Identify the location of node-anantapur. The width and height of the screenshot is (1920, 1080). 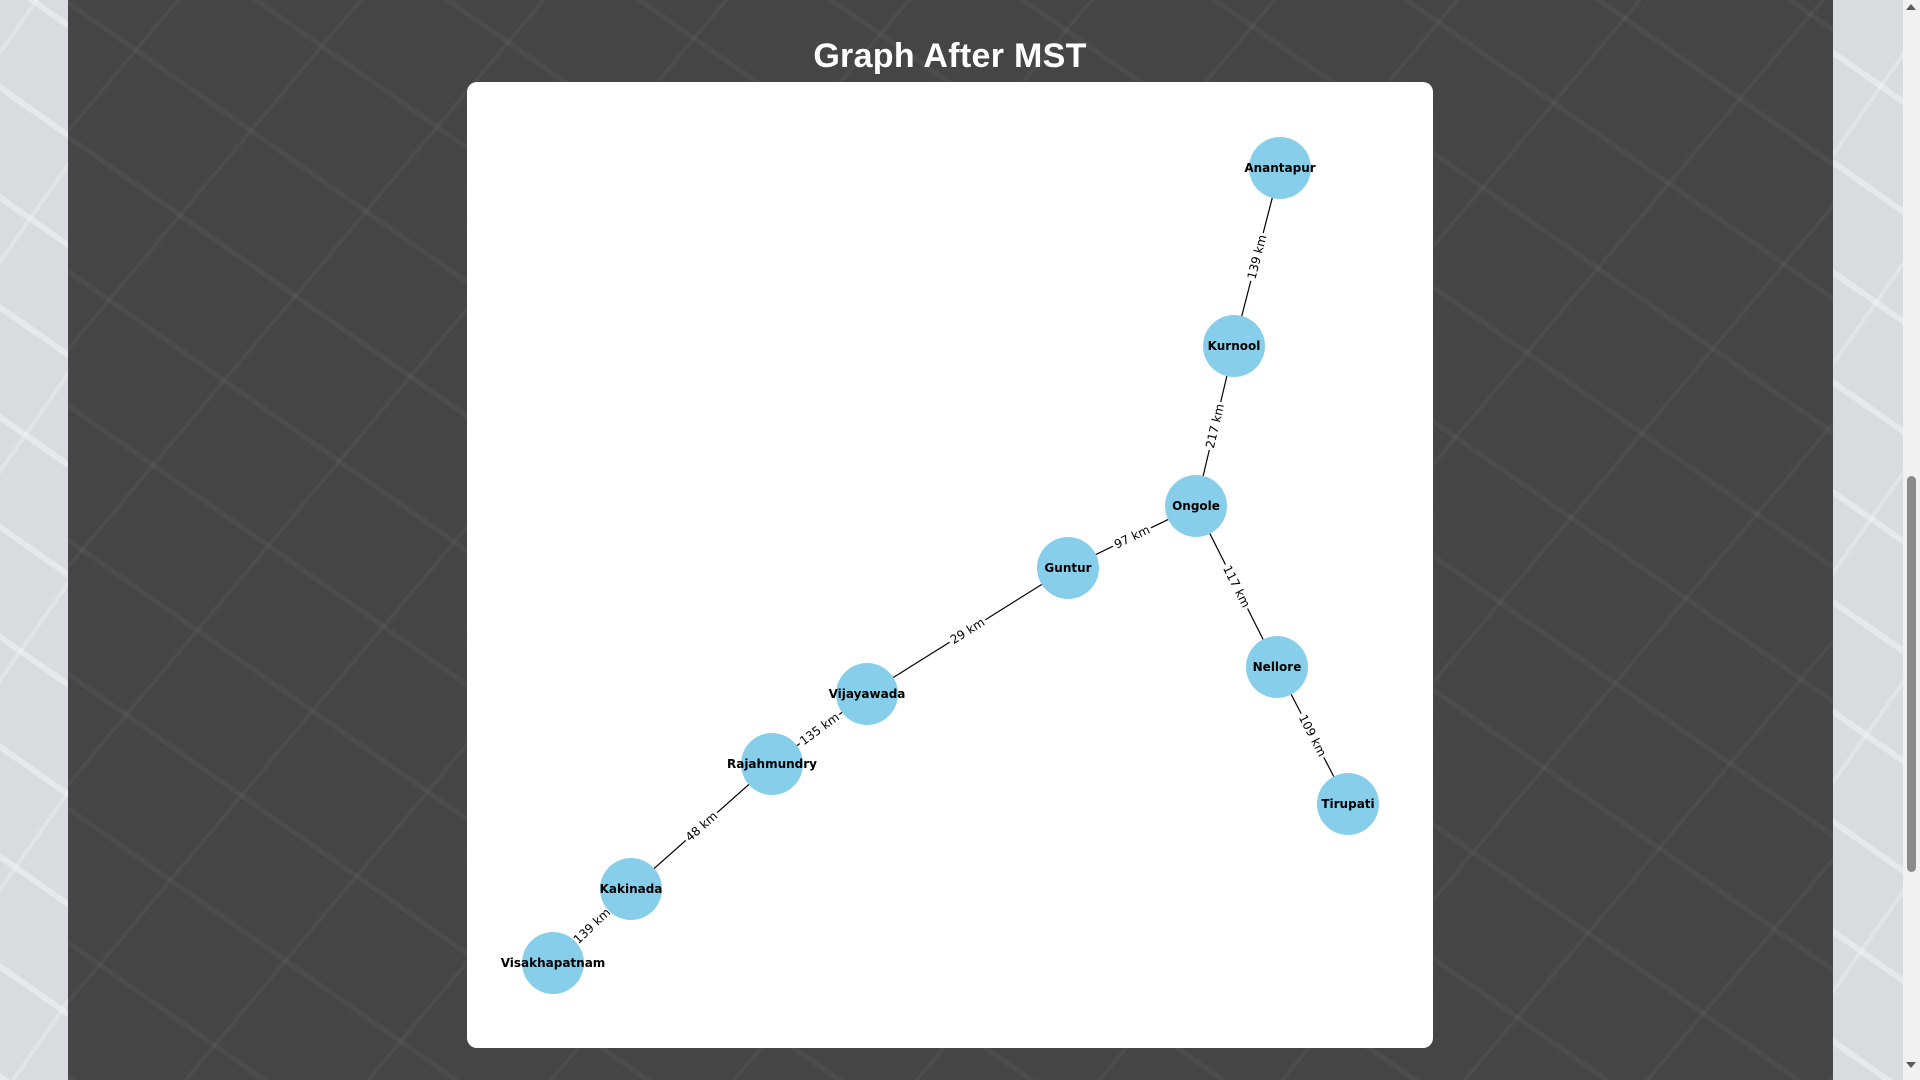
(1280, 168).